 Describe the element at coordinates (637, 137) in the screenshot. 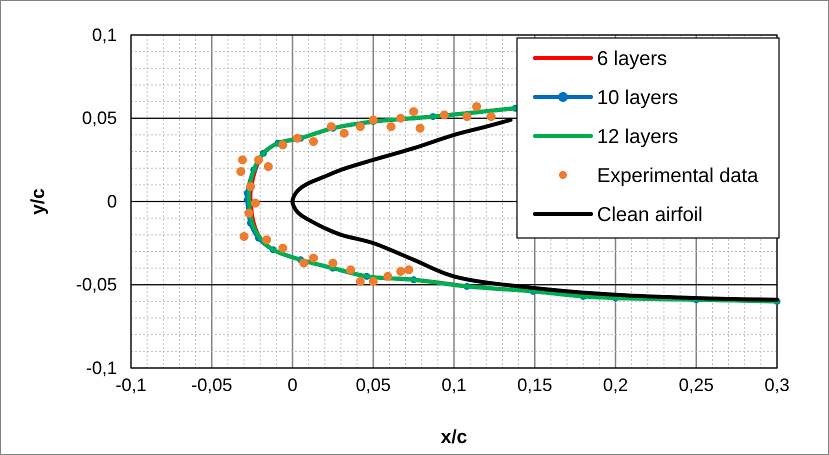

I see `legend-label: 12 layers` at that location.